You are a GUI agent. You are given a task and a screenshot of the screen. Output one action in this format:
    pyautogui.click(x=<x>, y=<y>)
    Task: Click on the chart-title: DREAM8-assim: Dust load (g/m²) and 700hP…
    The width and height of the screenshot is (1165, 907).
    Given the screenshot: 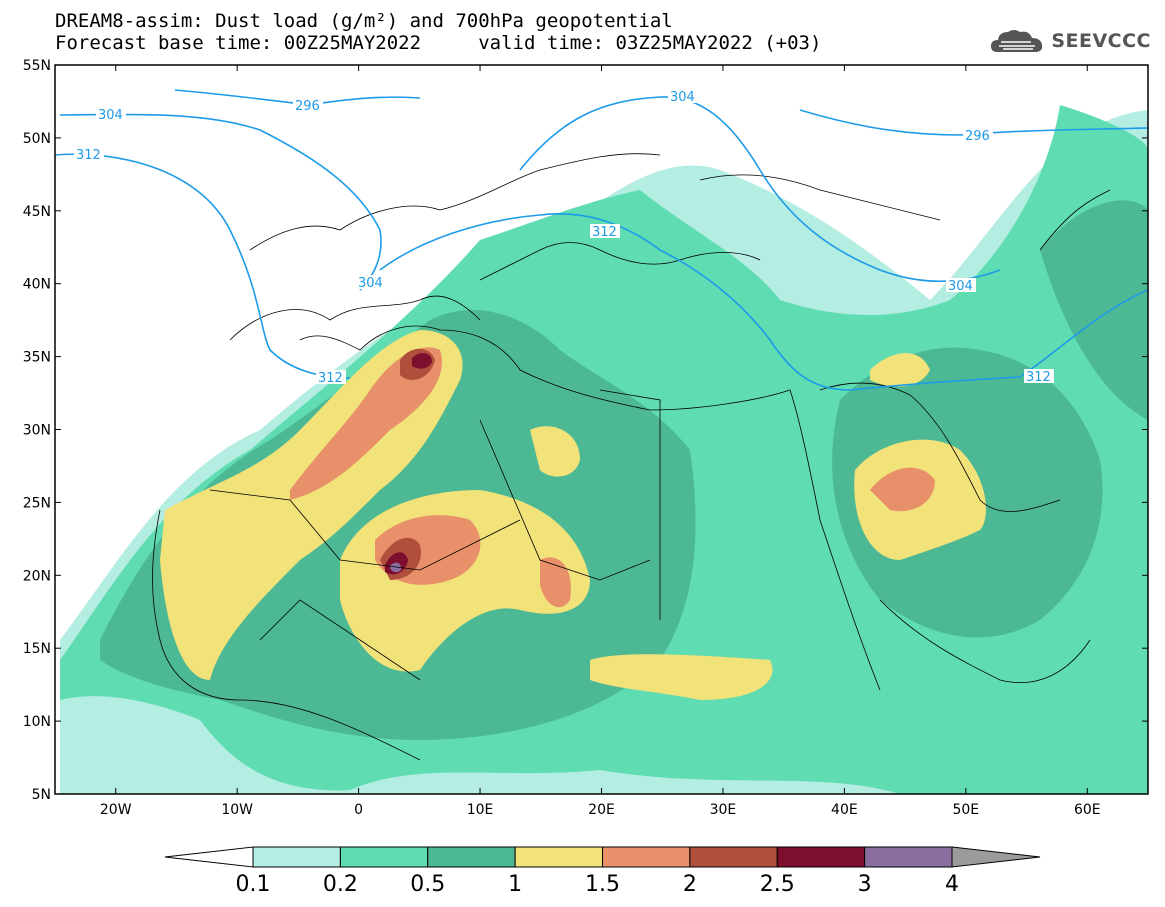 What is the action you would take?
    pyautogui.click(x=364, y=21)
    